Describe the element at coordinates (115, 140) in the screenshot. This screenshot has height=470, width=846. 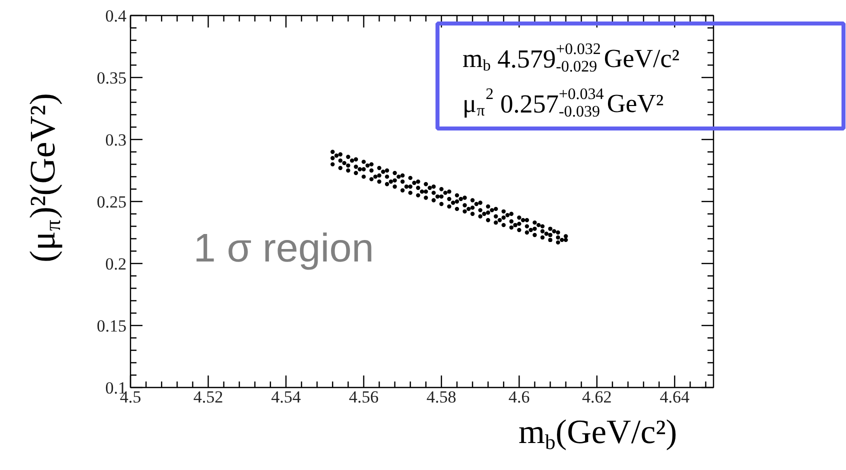
I see `y-tick-label: 0.3` at that location.